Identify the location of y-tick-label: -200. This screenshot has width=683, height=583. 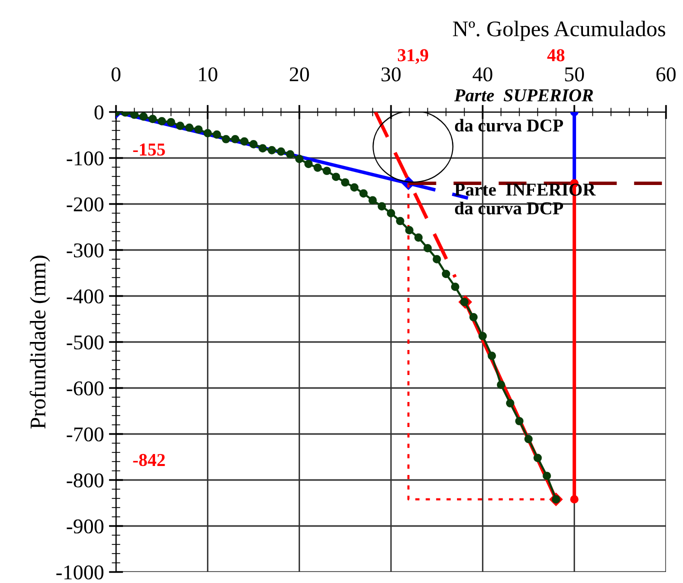
(85, 204).